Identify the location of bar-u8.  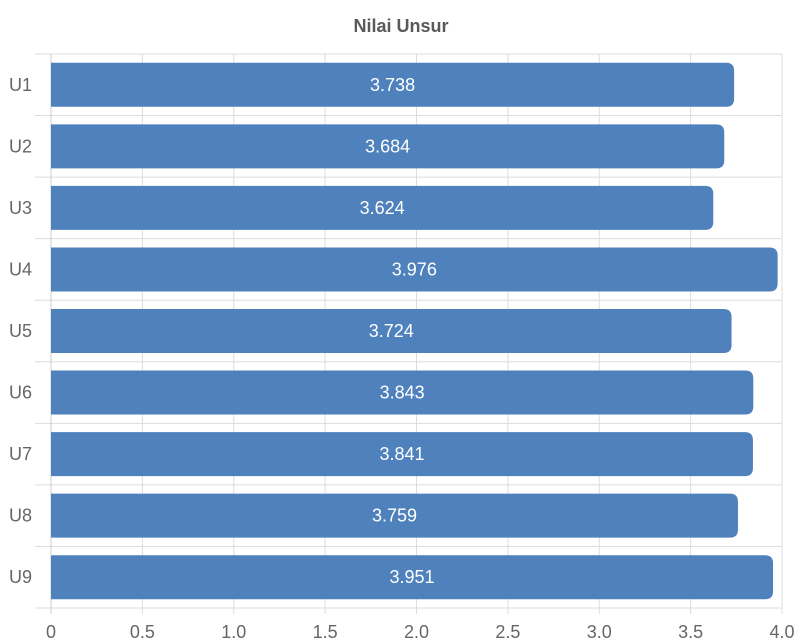
(394, 515).